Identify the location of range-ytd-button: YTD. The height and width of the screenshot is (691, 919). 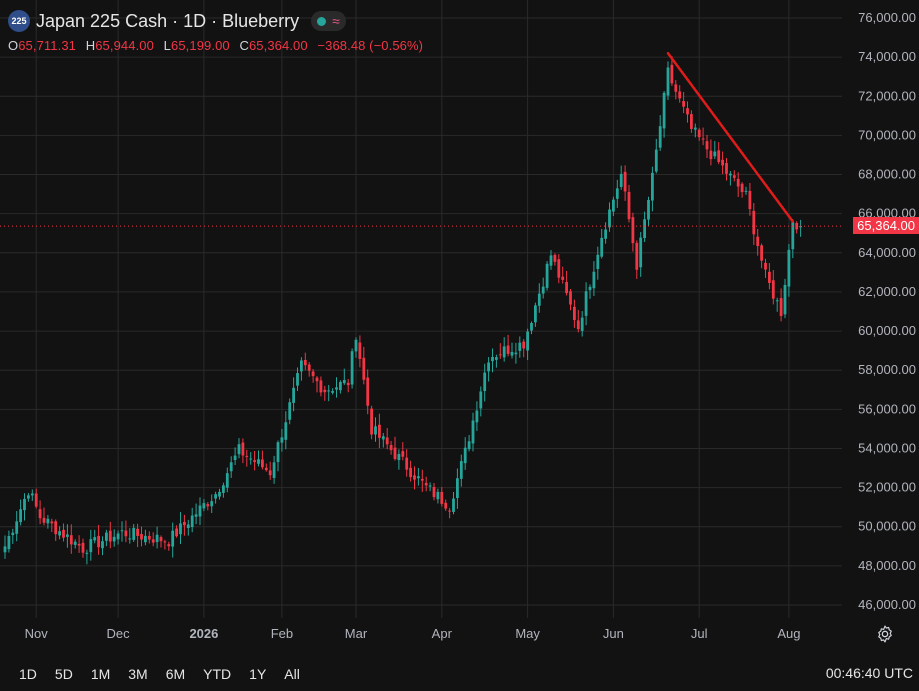
(217, 673).